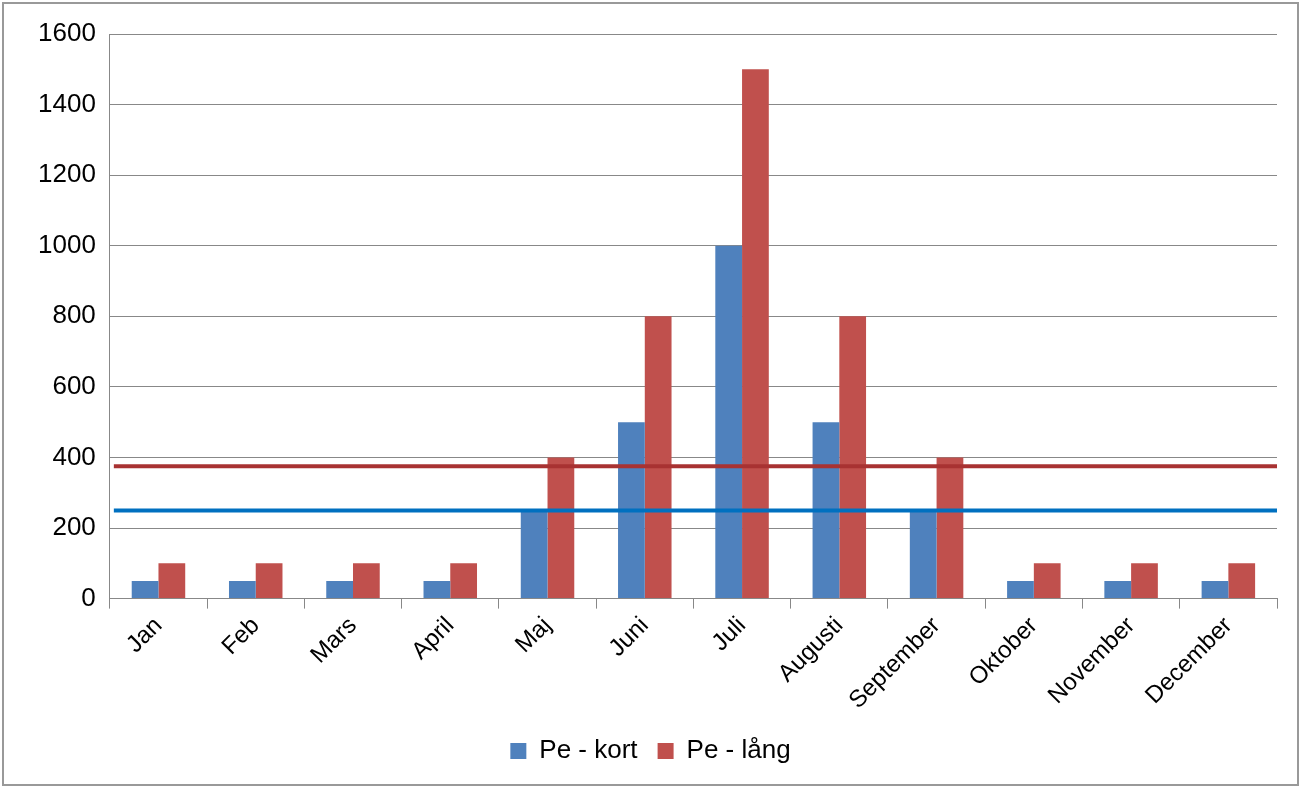 The width and height of the screenshot is (1301, 788). What do you see at coordinates (589, 749) in the screenshot?
I see `legend-label: Pe - kort` at bounding box center [589, 749].